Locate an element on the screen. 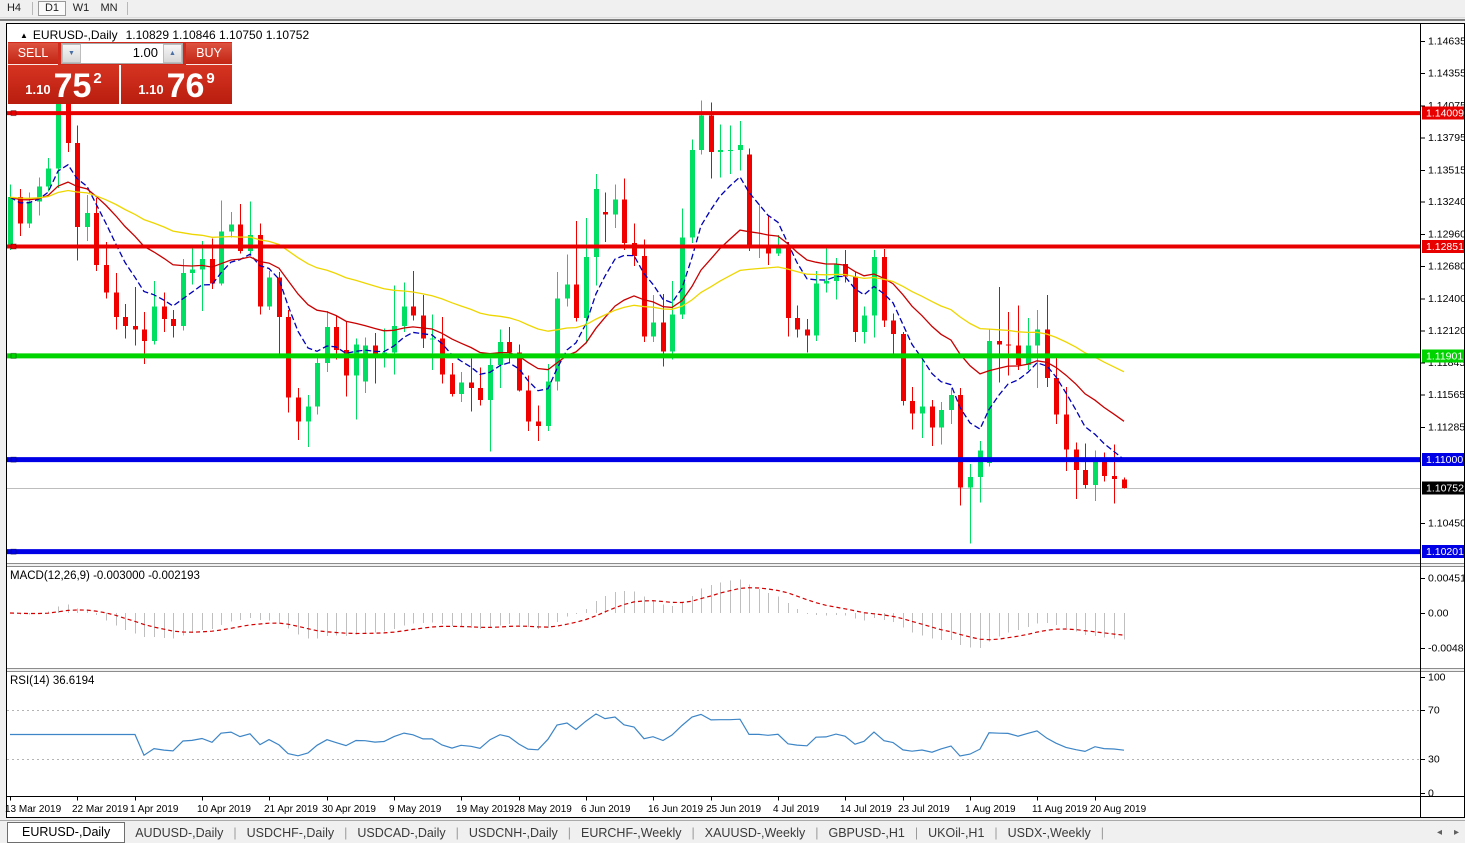 This screenshot has height=843, width=1465. price-level-label-text: 1.14009 is located at coordinates (1445, 114).